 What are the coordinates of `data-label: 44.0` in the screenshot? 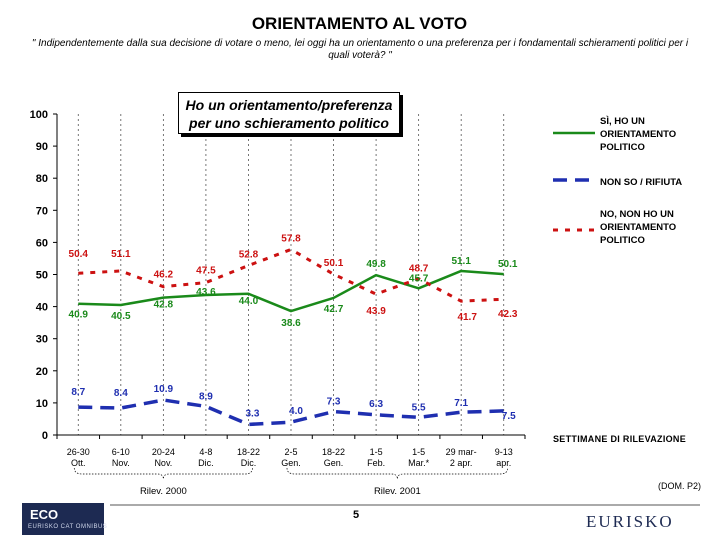 It's located at (249, 301).